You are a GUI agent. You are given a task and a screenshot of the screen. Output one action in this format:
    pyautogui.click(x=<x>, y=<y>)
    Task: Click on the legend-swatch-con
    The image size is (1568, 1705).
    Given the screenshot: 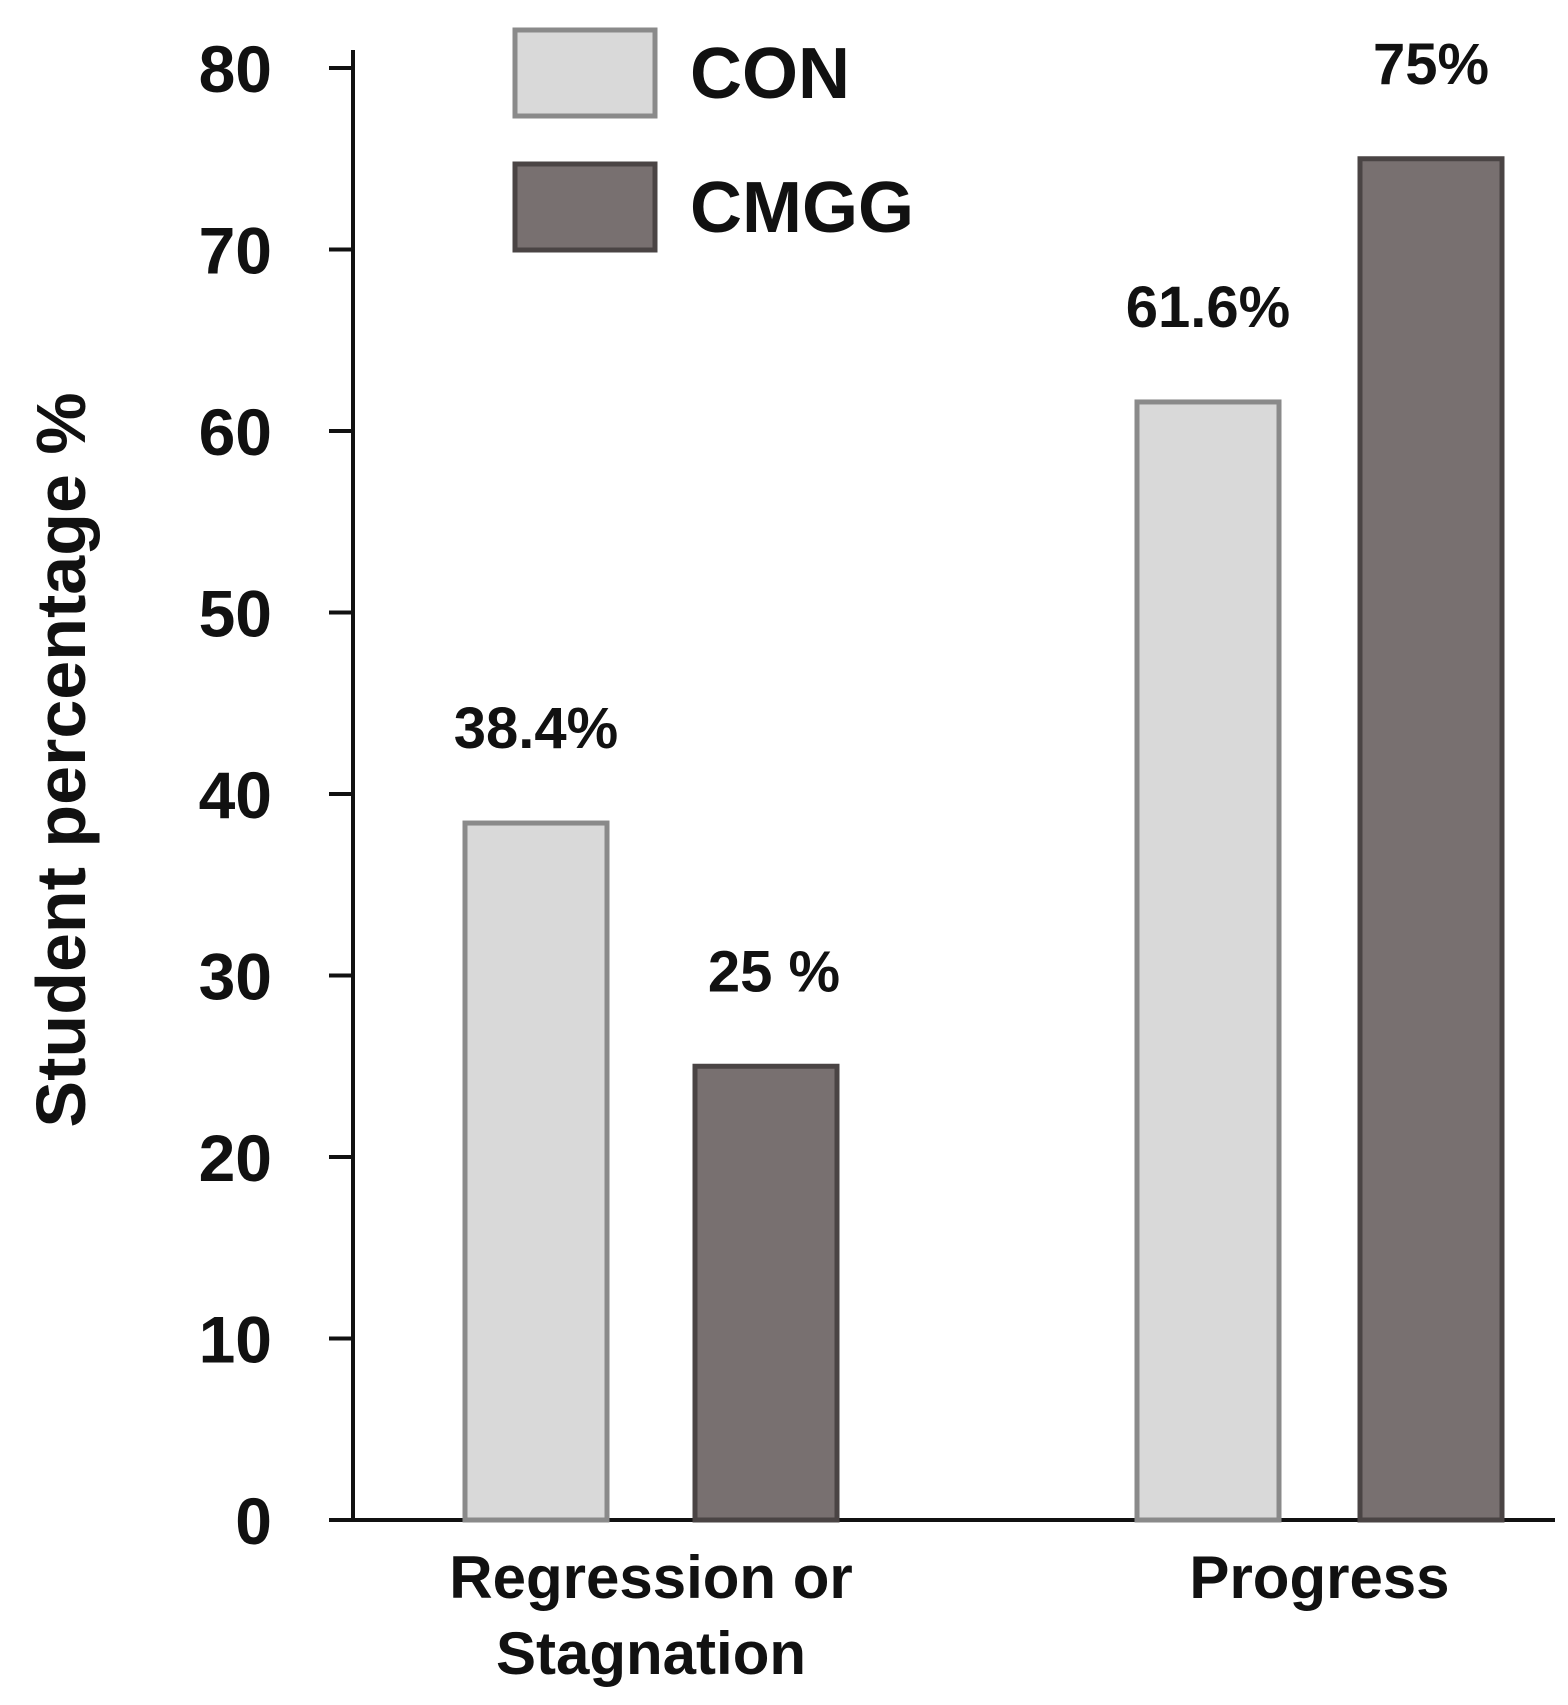 What is the action you would take?
    pyautogui.click(x=585, y=73)
    